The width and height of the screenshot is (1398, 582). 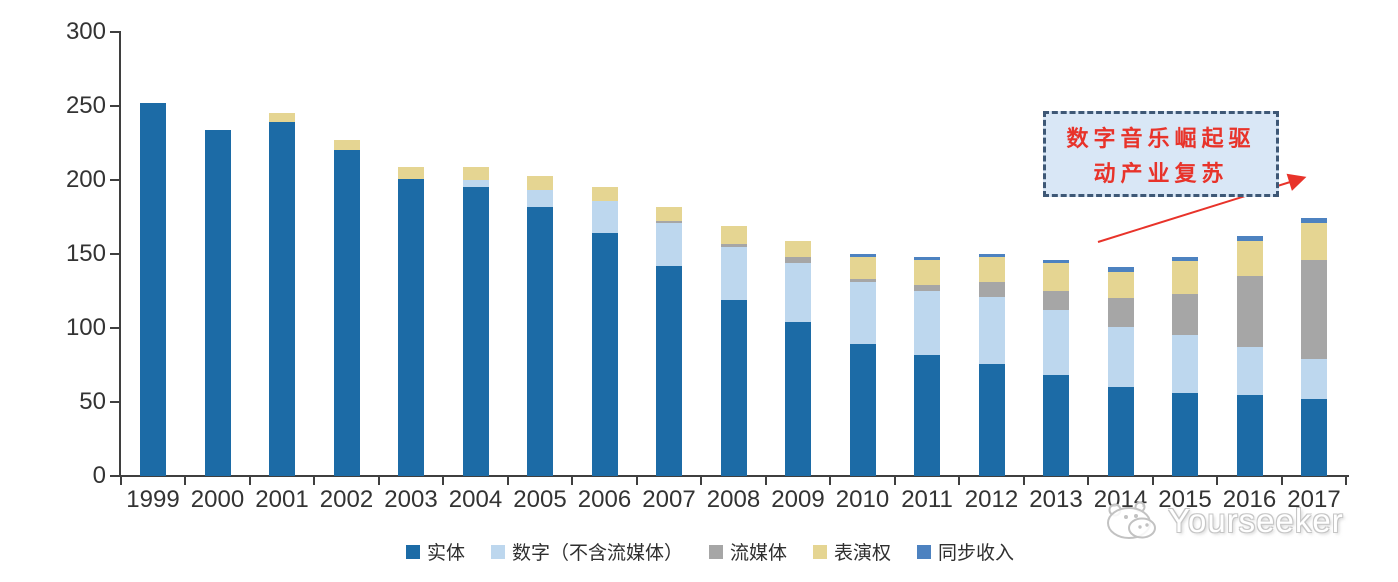 What do you see at coordinates (1185, 499) in the screenshot?
I see `x-category-label: 2015` at bounding box center [1185, 499].